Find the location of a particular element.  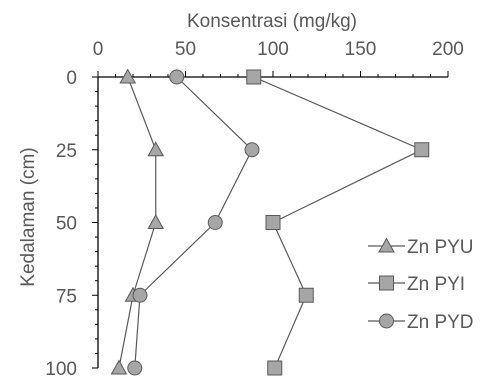

legend-label-zn-pyu: Zn PYU is located at coordinates (440, 247).